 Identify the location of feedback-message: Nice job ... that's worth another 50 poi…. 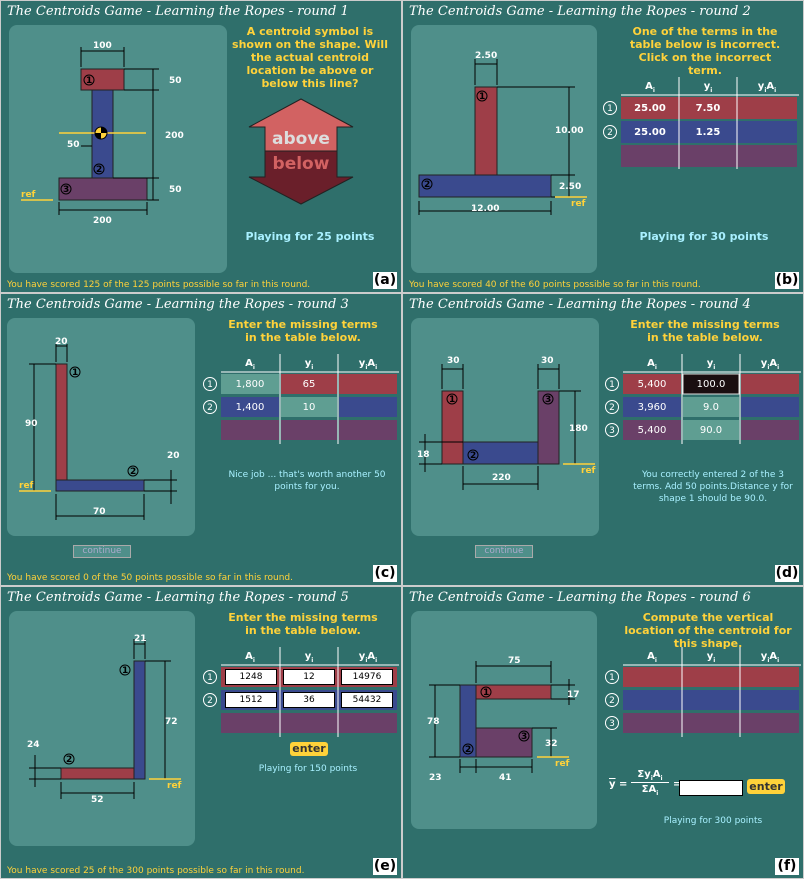
(307, 481).